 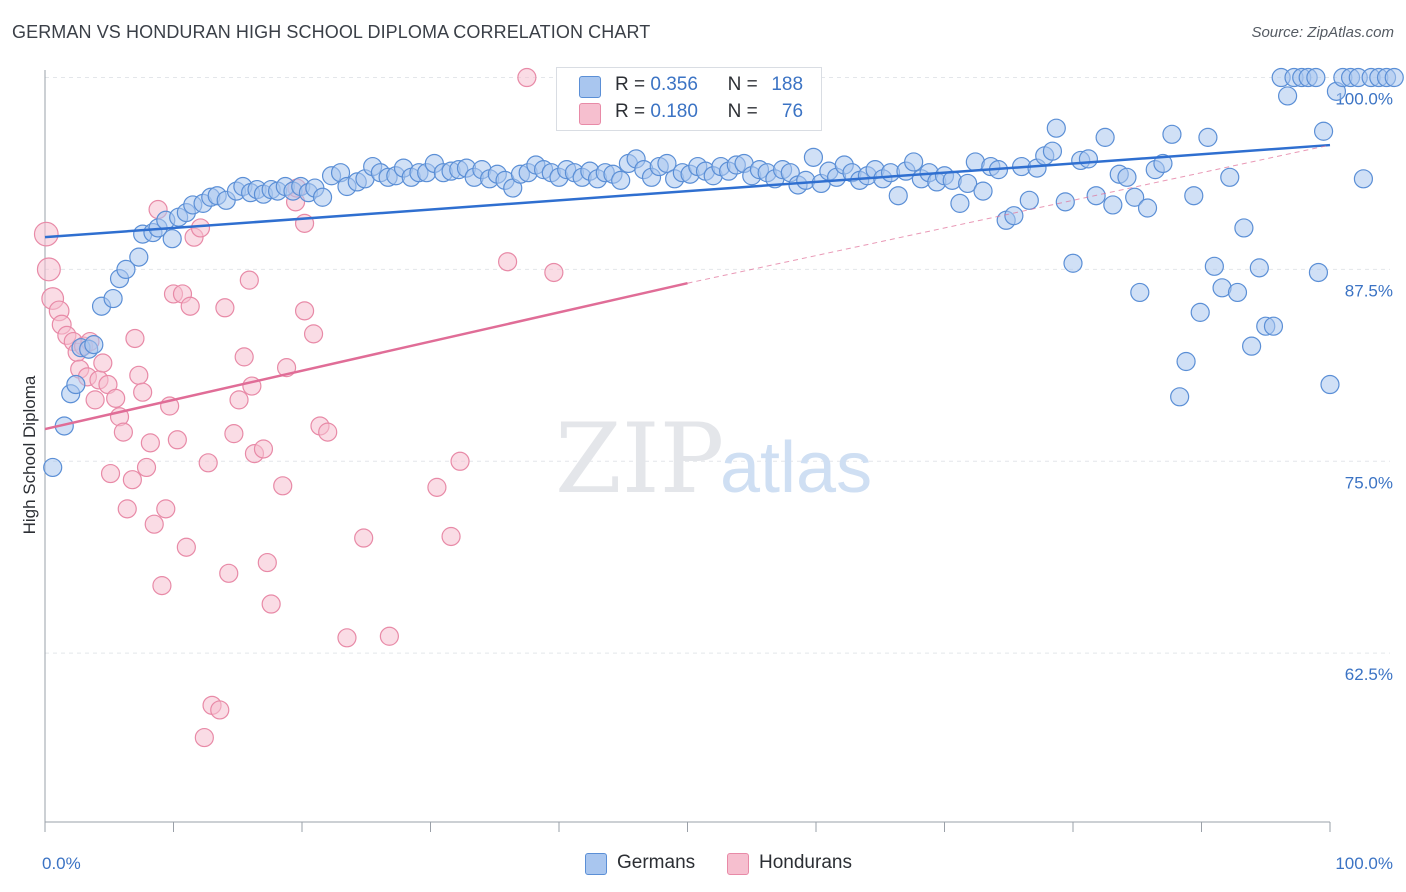 I want to click on germans-legend-label: Germans, so click(x=656, y=862).